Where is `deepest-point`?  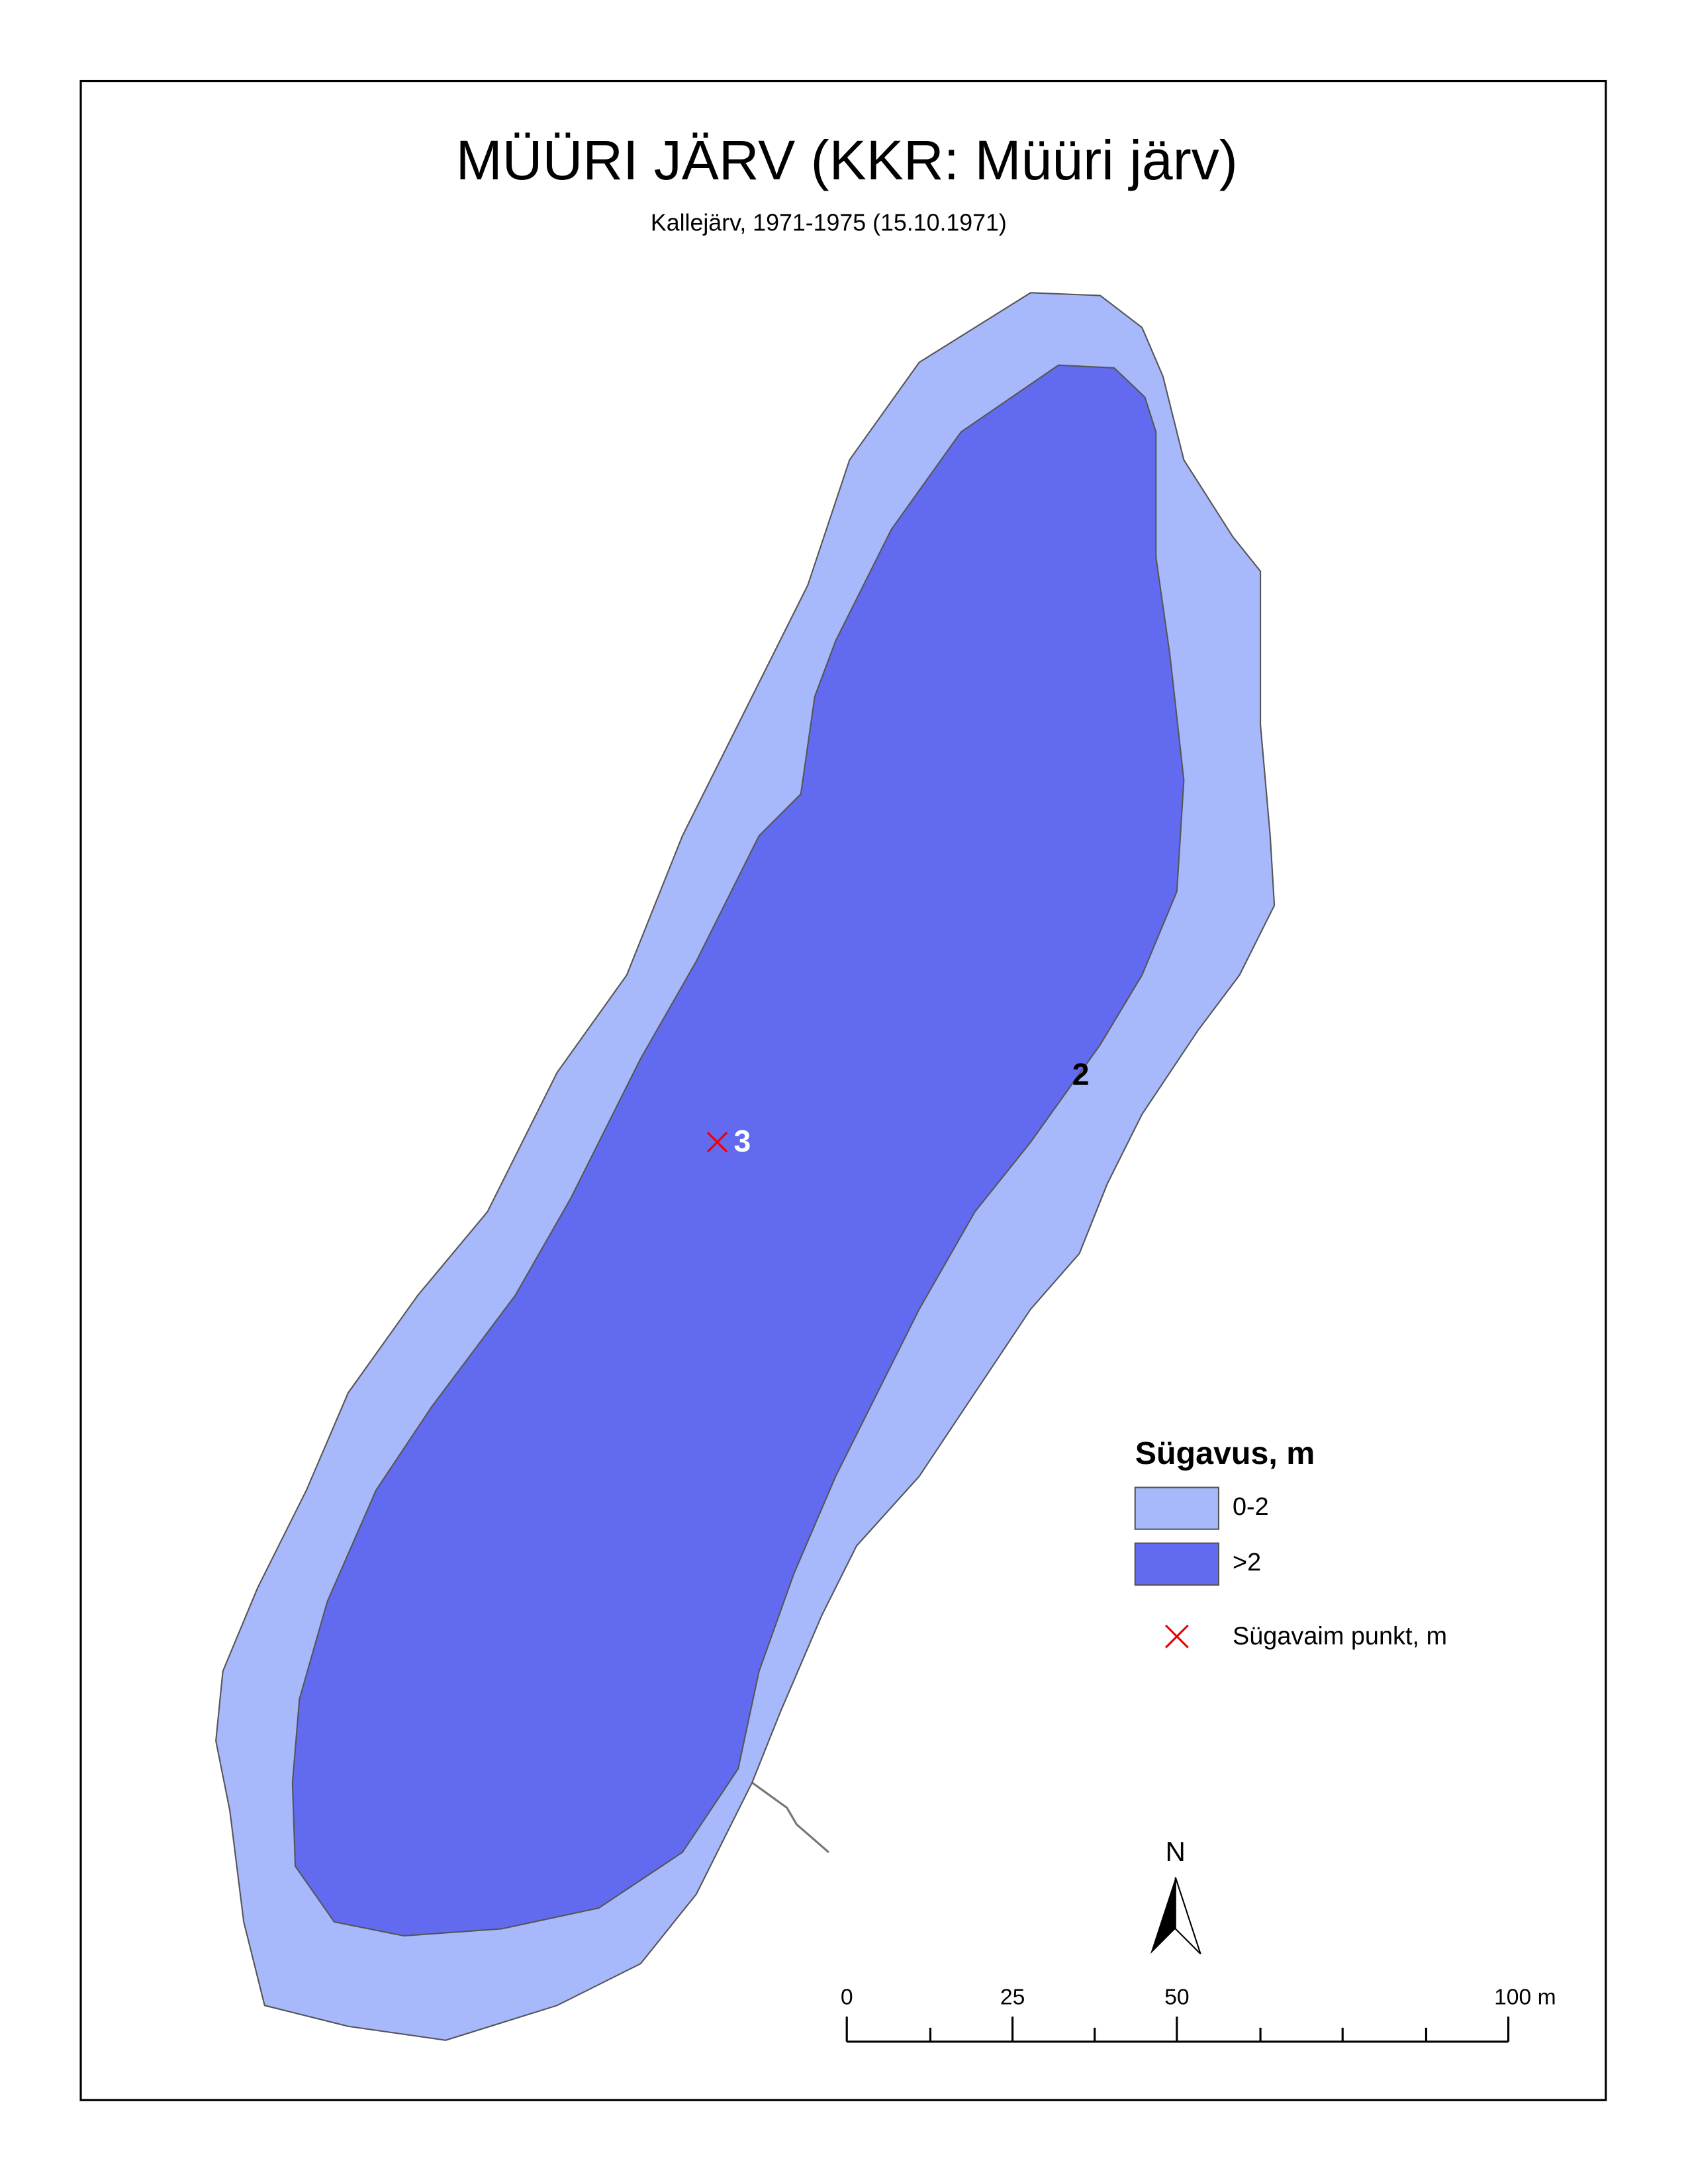
deepest-point is located at coordinates (717, 1142).